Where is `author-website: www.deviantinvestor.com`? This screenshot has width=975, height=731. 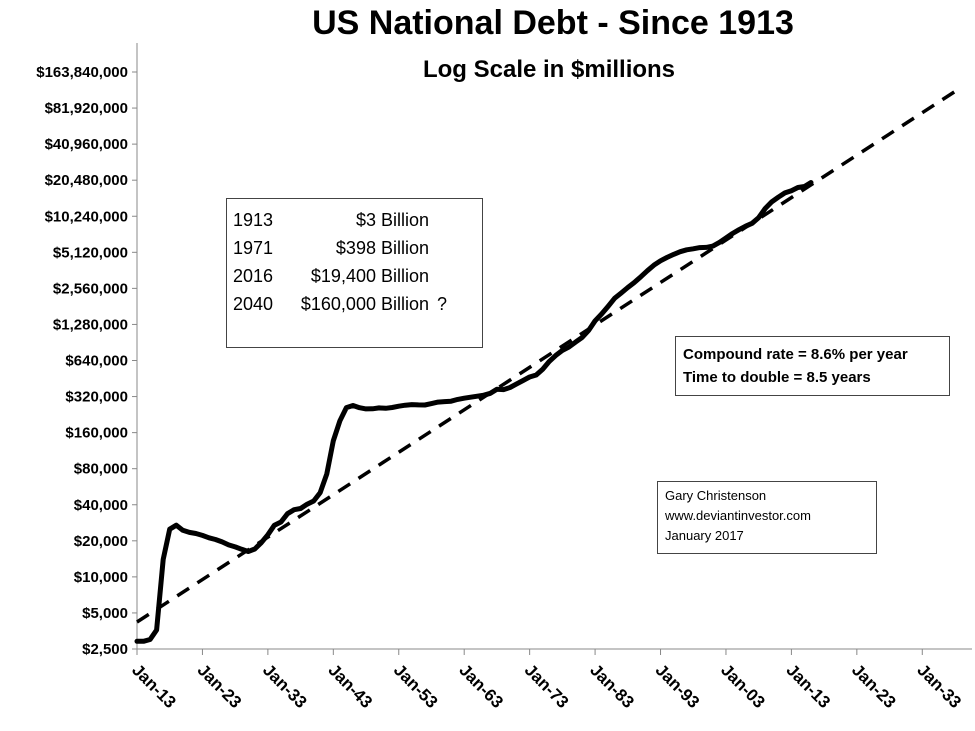
author-website: www.deviantinvestor.com is located at coordinates (738, 515).